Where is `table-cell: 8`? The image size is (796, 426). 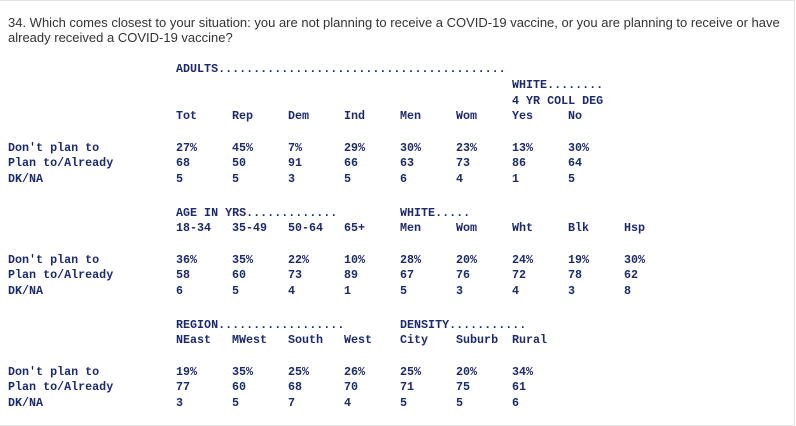
table-cell: 8 is located at coordinates (628, 291).